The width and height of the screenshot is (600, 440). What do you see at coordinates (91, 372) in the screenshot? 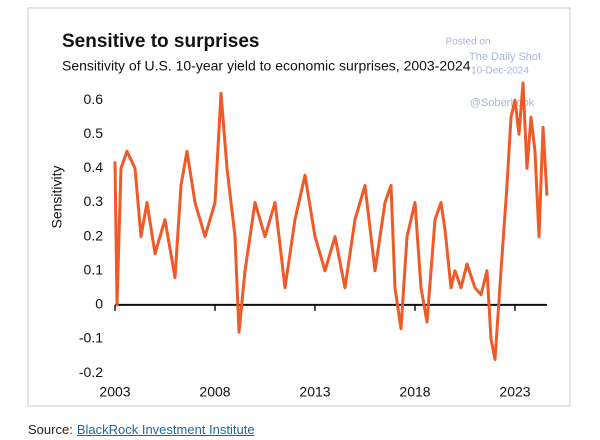
I see `y-tick-label: -0.2` at bounding box center [91, 372].